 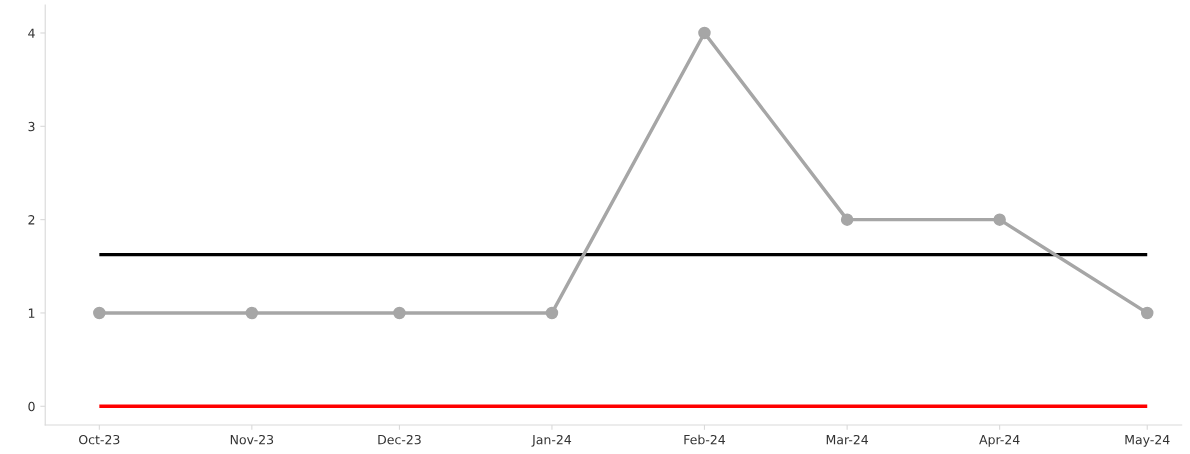 I want to click on x-tick-label: Oct-23, so click(x=99, y=439).